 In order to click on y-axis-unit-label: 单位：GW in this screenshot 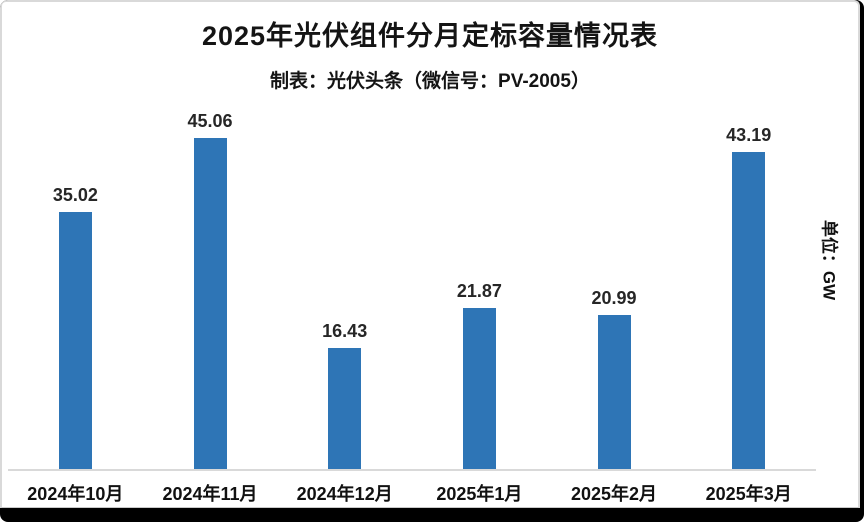, I will do `click(829, 260)`.